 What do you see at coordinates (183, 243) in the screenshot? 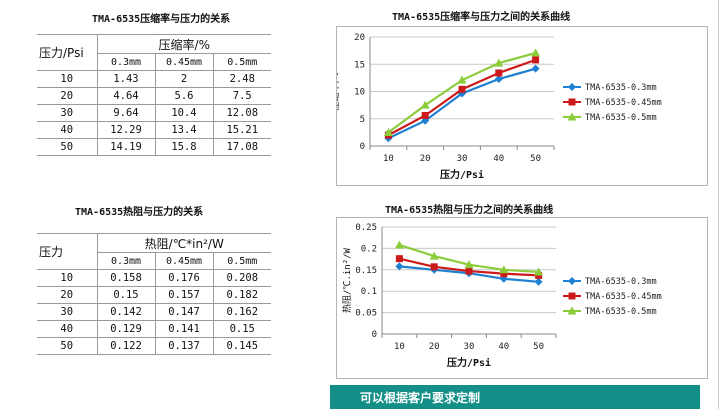
I see `group-header: 热阻/℃*in²/W` at bounding box center [183, 243].